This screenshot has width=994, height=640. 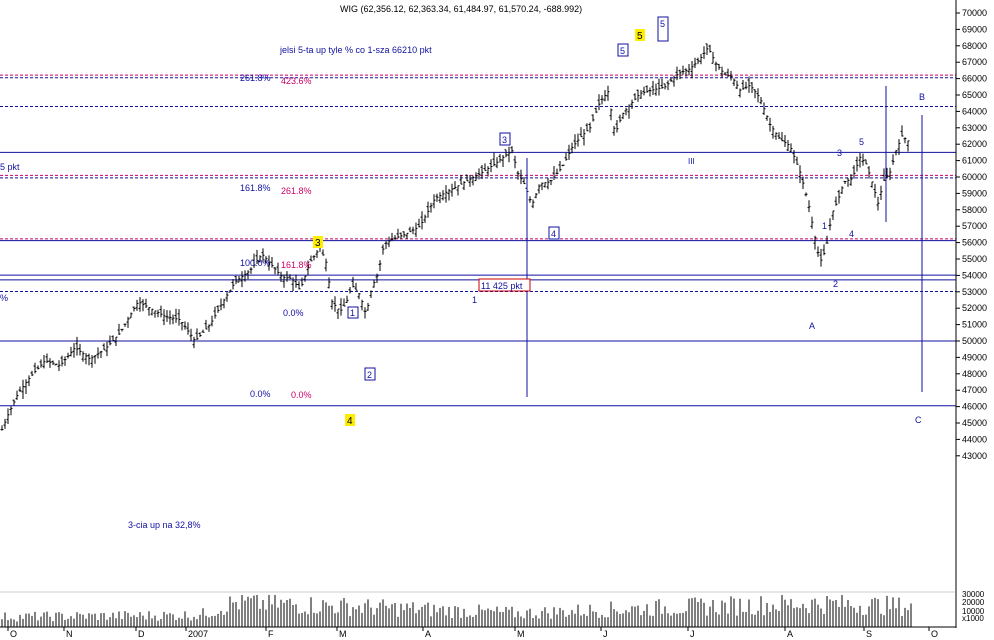 I want to click on range-box-label: 11 425 pkt, so click(x=502, y=286).